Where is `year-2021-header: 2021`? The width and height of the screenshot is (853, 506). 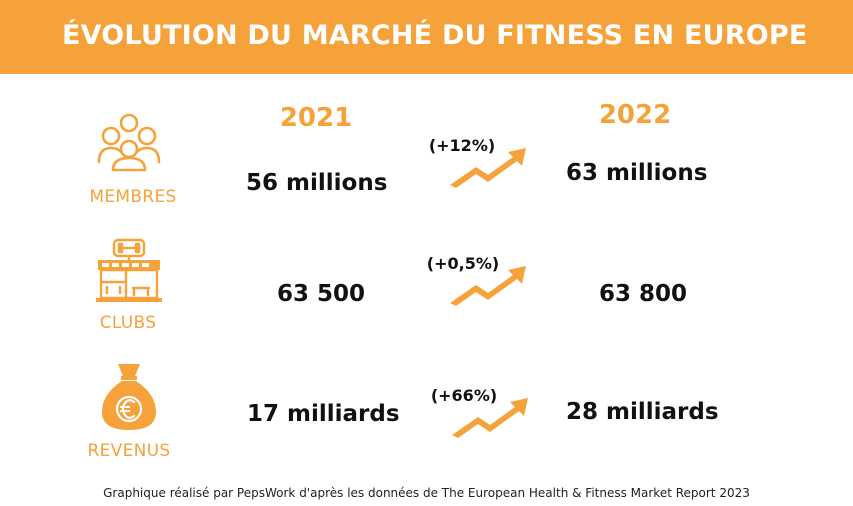 year-2021-header: 2021 is located at coordinates (316, 118).